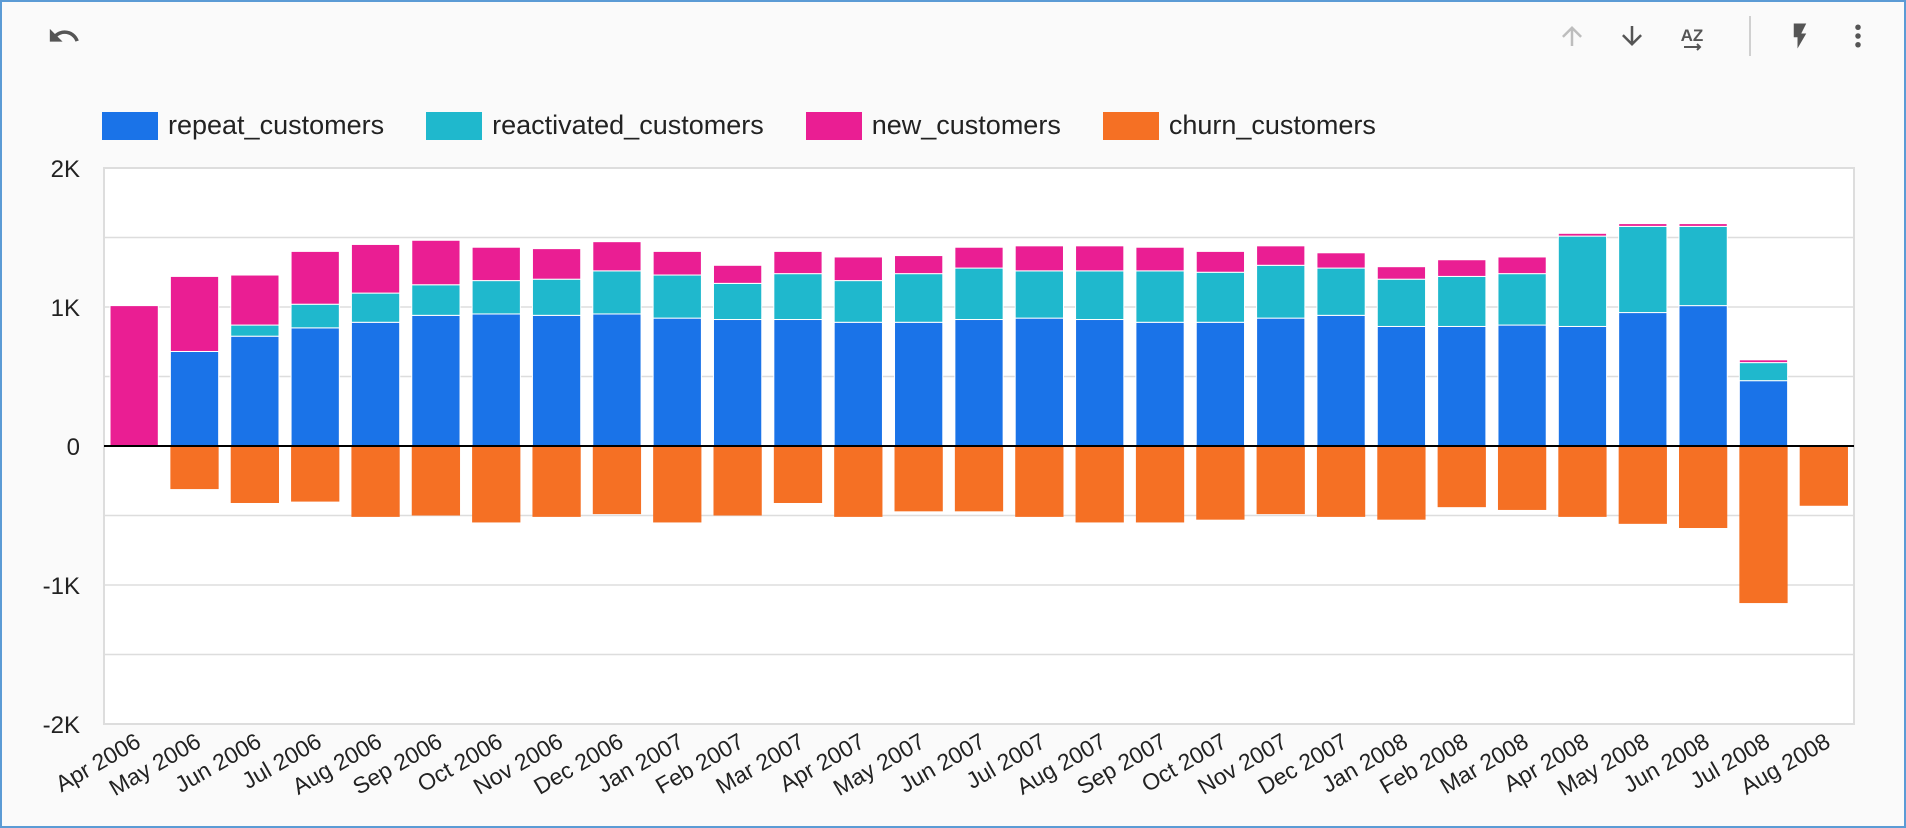 This screenshot has height=828, width=1906. Describe the element at coordinates (243, 125) in the screenshot. I see `legend-item-repeat-customers: repeat_customers` at that location.